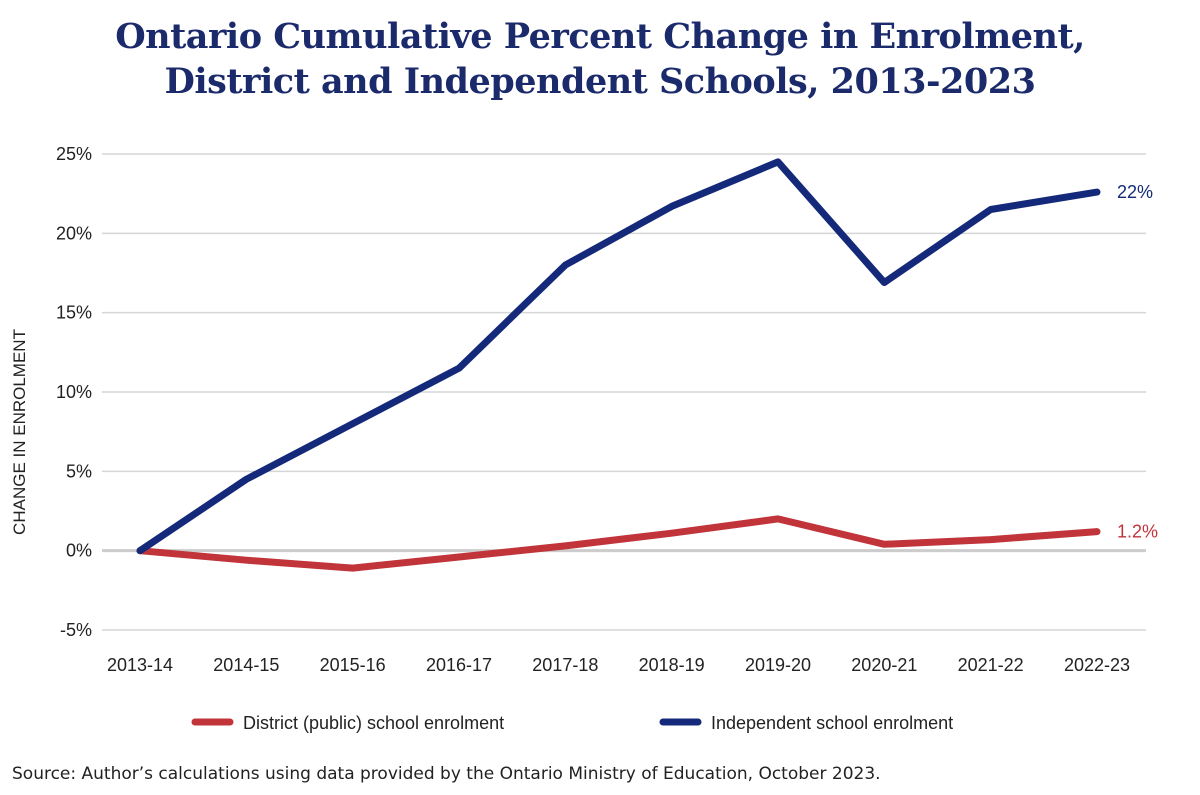 Image resolution: width=1200 pixels, height=795 pixels. What do you see at coordinates (884, 665) in the screenshot?
I see `x-tick-label: 2020-21` at bounding box center [884, 665].